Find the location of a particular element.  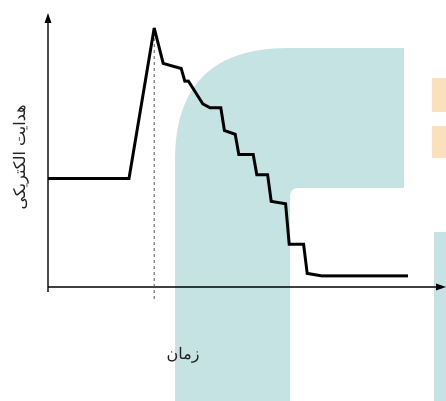

y-axis-arrow is located at coordinates (48, 18).